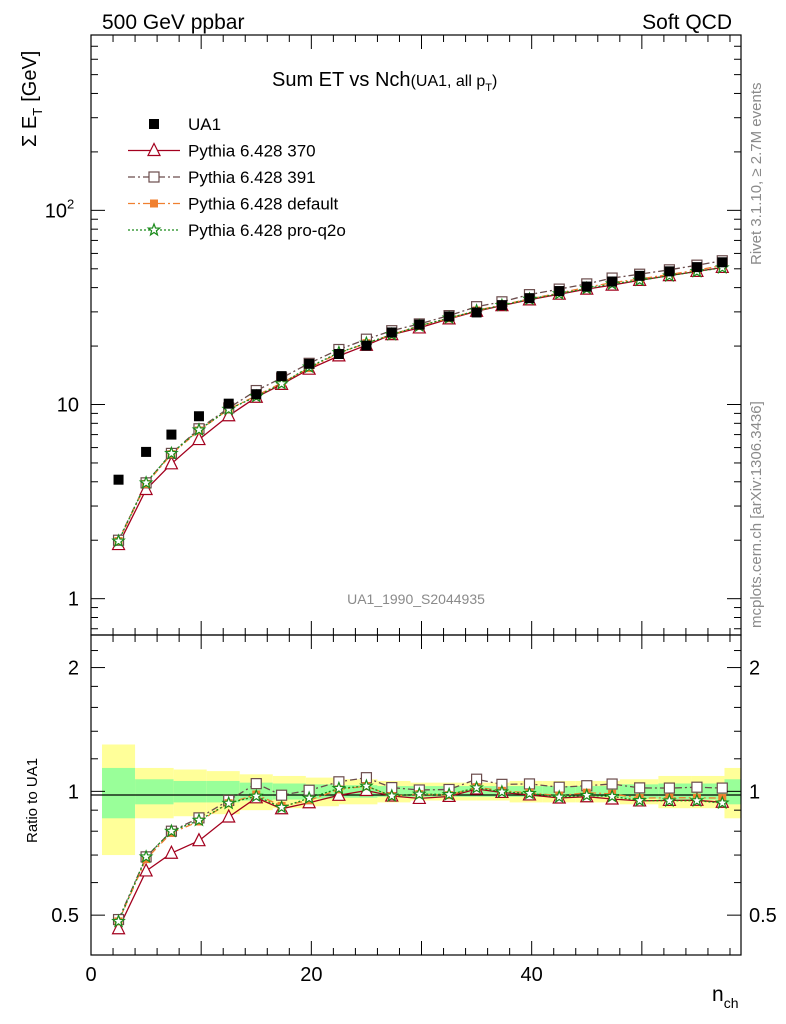 This screenshot has width=786, height=1024. What do you see at coordinates (173, 22) in the screenshot?
I see `header-energy-label: 500 GeV ppbar` at bounding box center [173, 22].